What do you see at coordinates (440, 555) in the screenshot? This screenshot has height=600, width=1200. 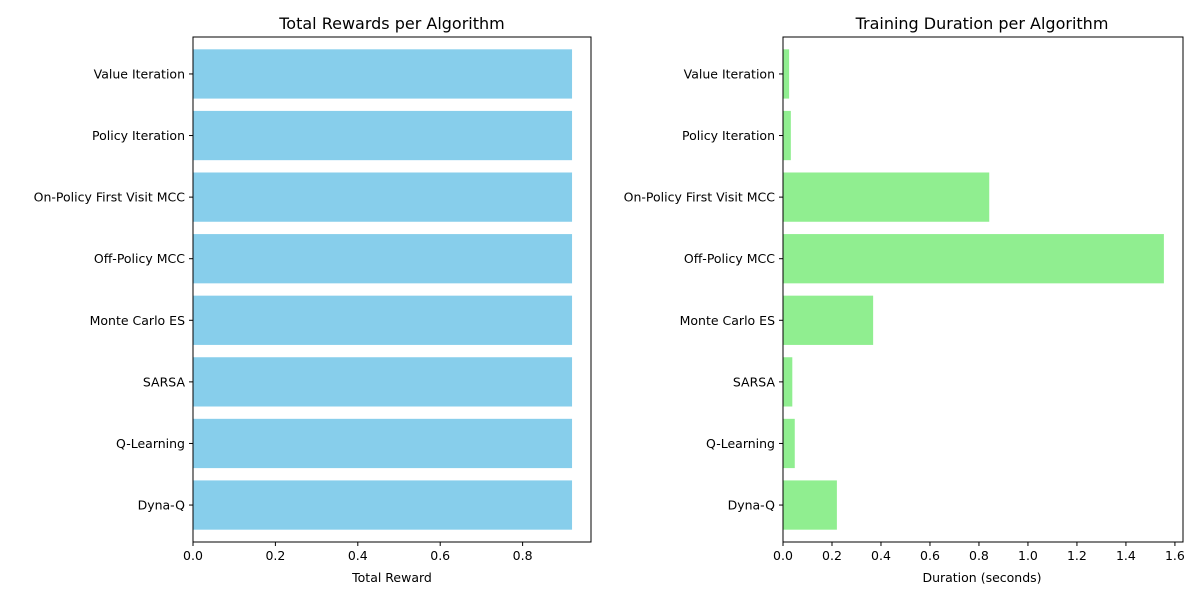 I see `rewards-x-tick-label-3: 0.6` at bounding box center [440, 555].